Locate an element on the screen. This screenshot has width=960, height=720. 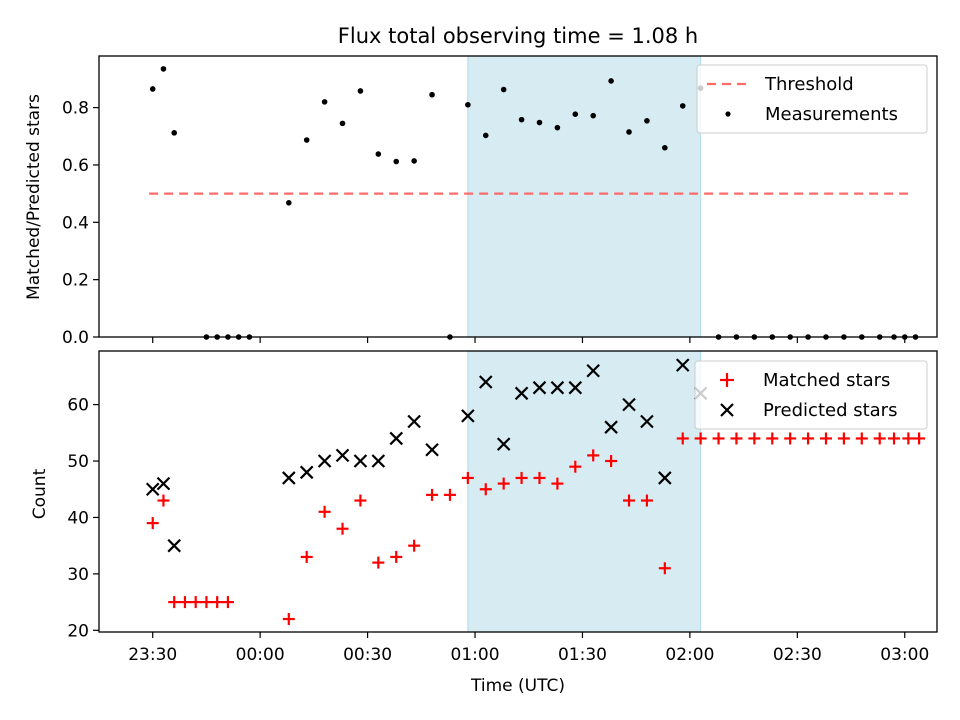
legend-predicted-swatch is located at coordinates (727, 410).